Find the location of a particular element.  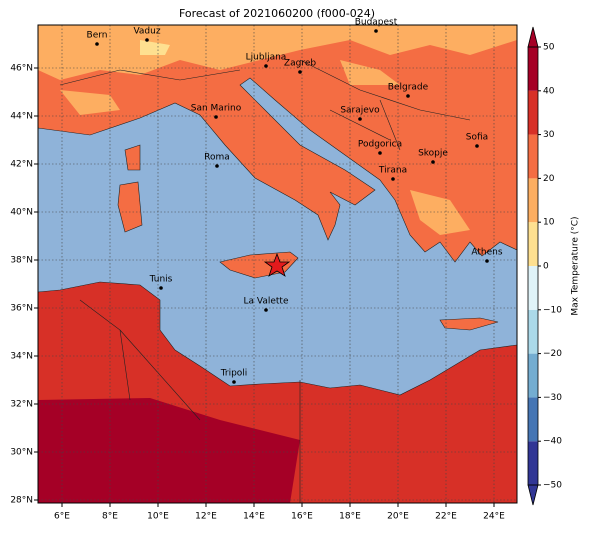

x-tick-label: 12°E is located at coordinates (206, 517).